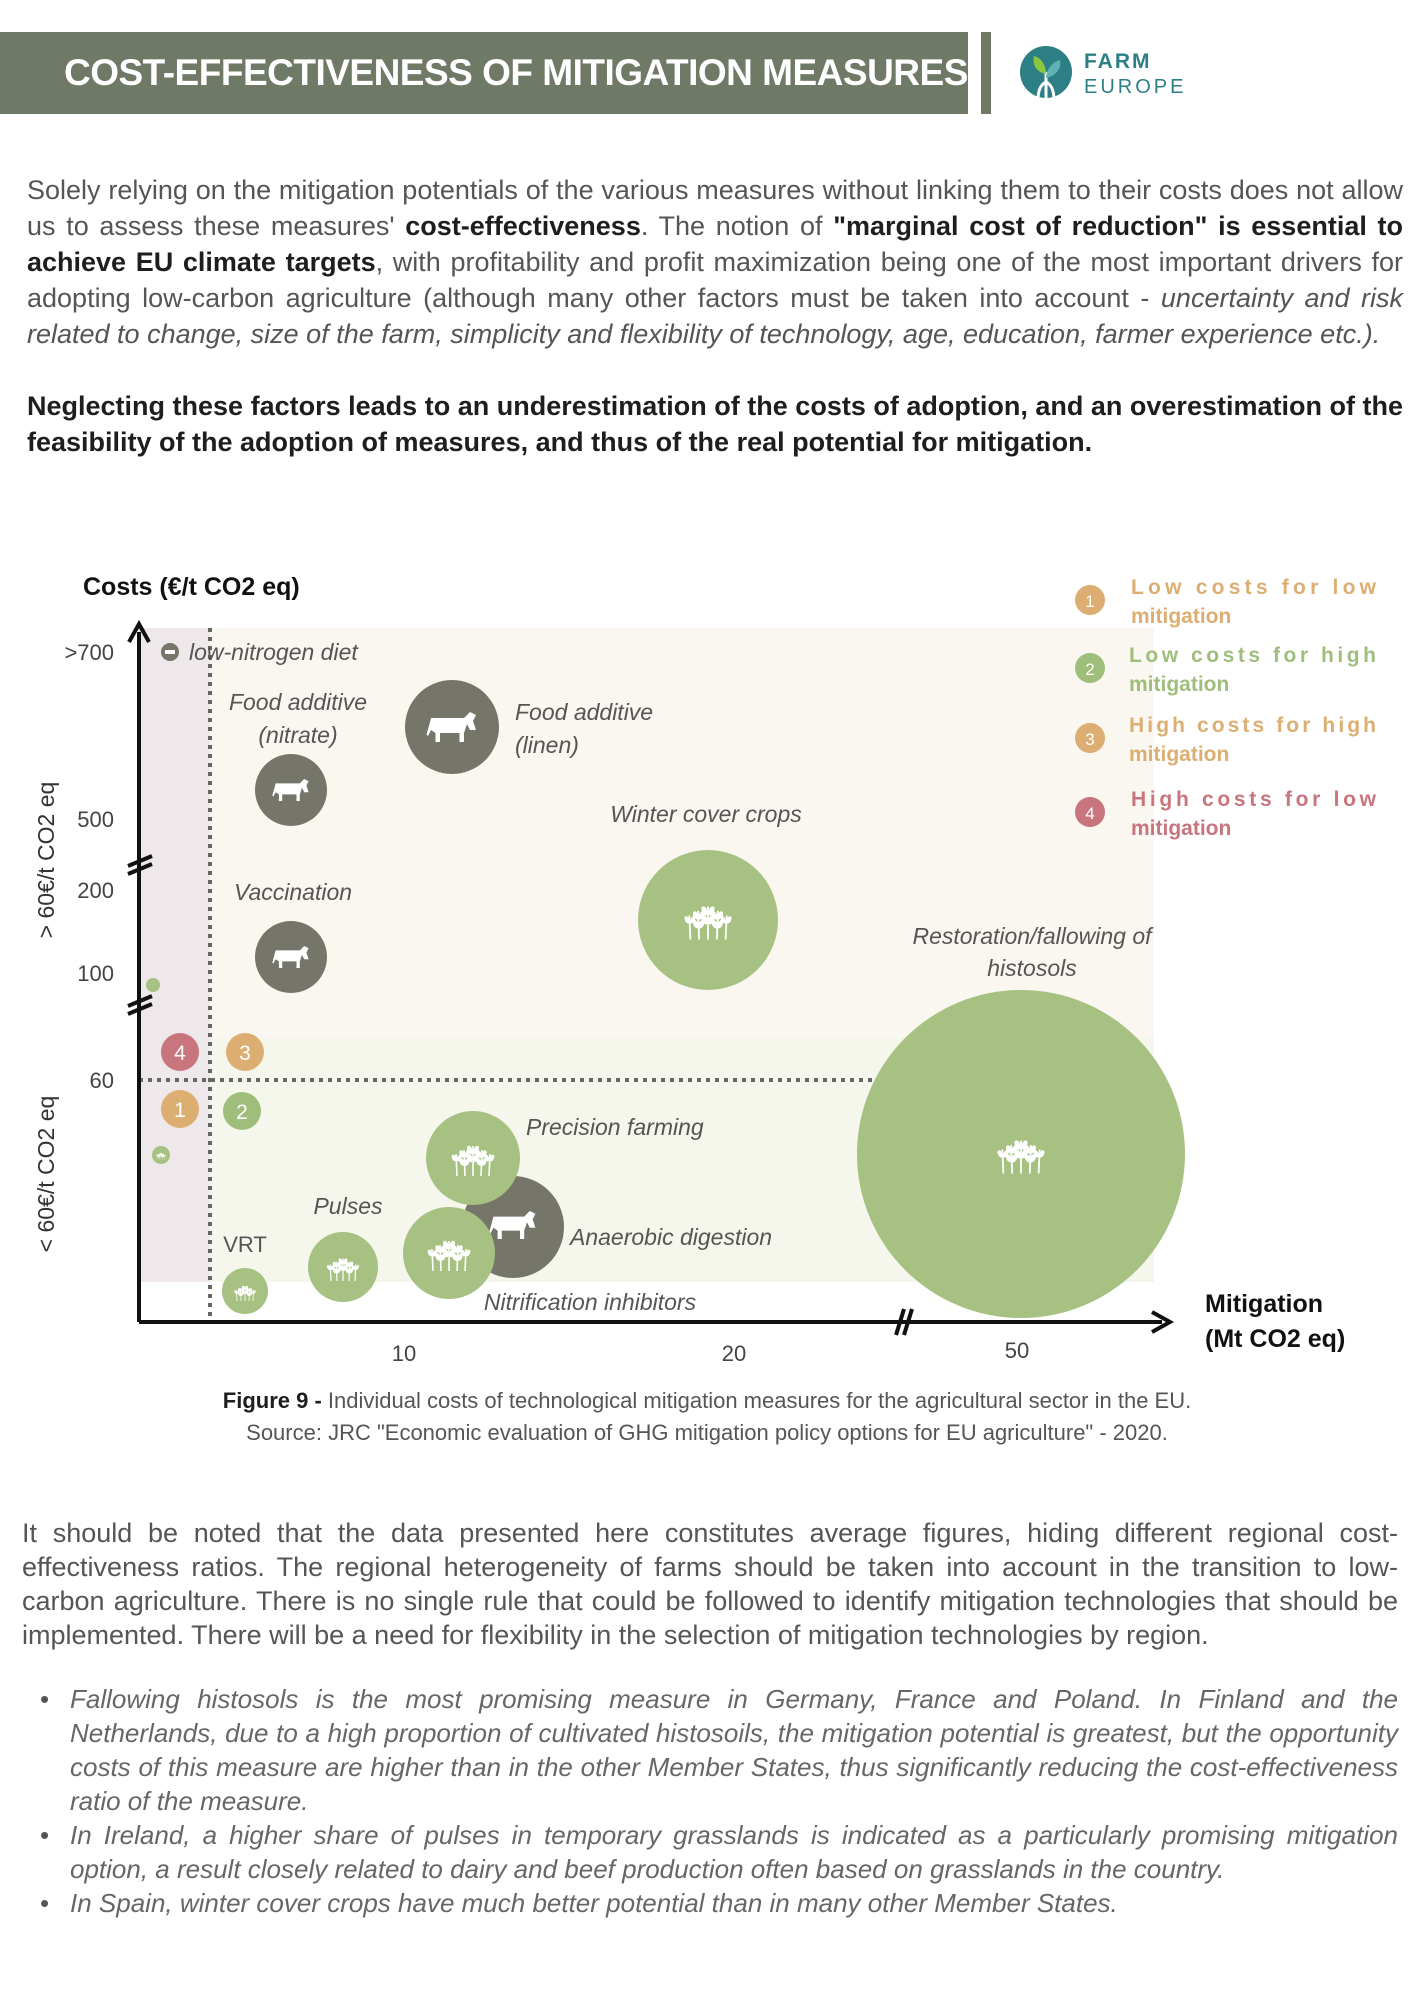  What do you see at coordinates (1046, 73) in the screenshot?
I see `logo-icon` at bounding box center [1046, 73].